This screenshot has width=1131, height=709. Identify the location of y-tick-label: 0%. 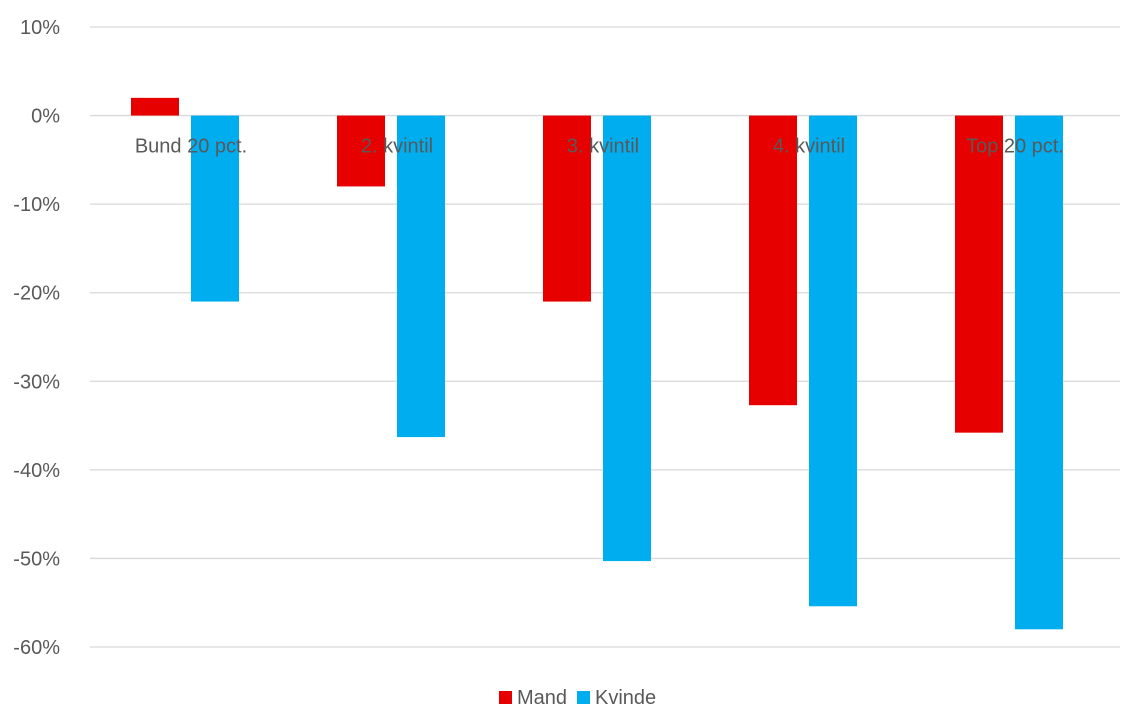
(45, 117).